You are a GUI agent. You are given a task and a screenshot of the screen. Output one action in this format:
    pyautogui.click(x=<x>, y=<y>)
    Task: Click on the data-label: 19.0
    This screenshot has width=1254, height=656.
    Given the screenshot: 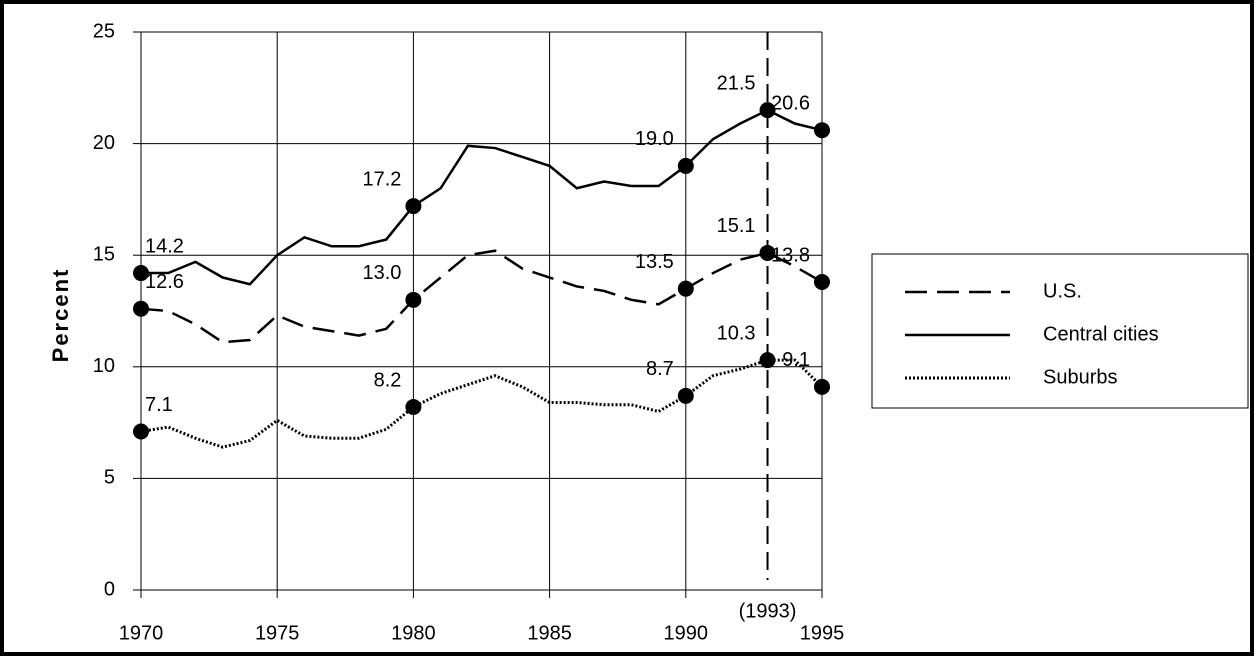 What is the action you would take?
    pyautogui.click(x=654, y=139)
    